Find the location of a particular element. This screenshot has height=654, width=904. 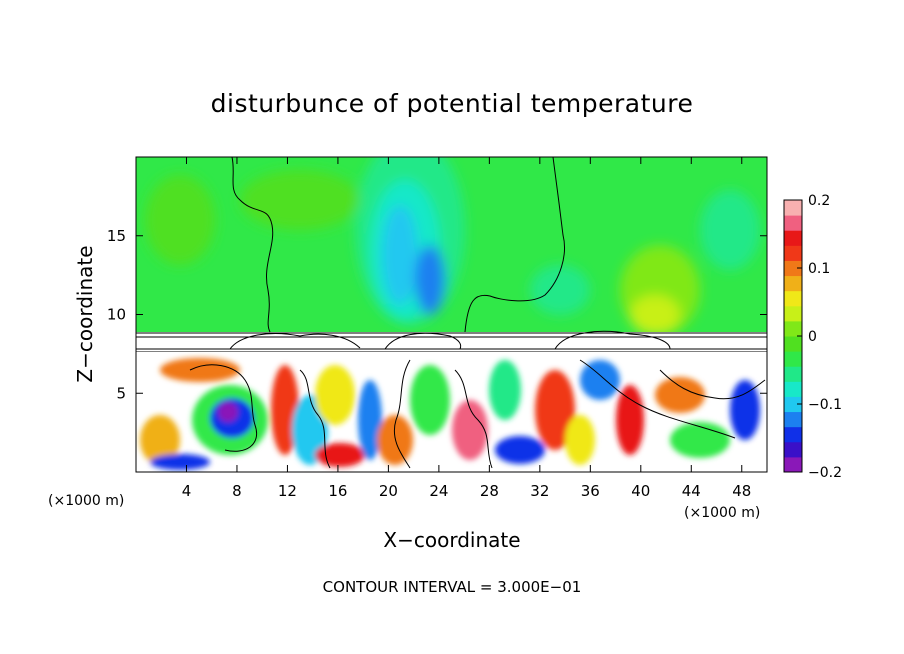

colorbar: 0.2 0.1 0 −0.1 −0.2 is located at coordinates (812, 337).